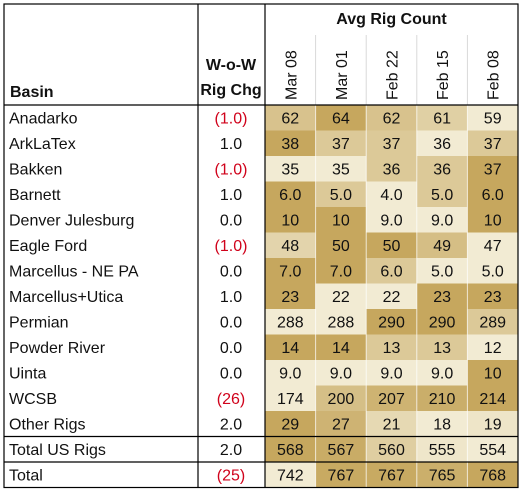 The width and height of the screenshot is (520, 489). What do you see at coordinates (42, 144) in the screenshot?
I see `basin-name: ArkLaTex` at bounding box center [42, 144].